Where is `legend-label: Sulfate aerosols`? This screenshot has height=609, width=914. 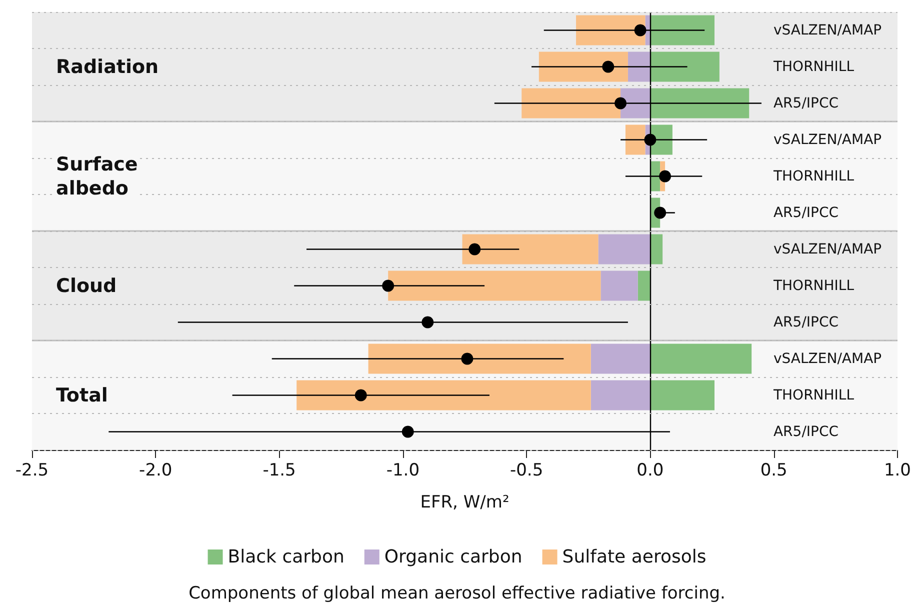
legend-label: Sulfate aerosols is located at coordinates (634, 557).